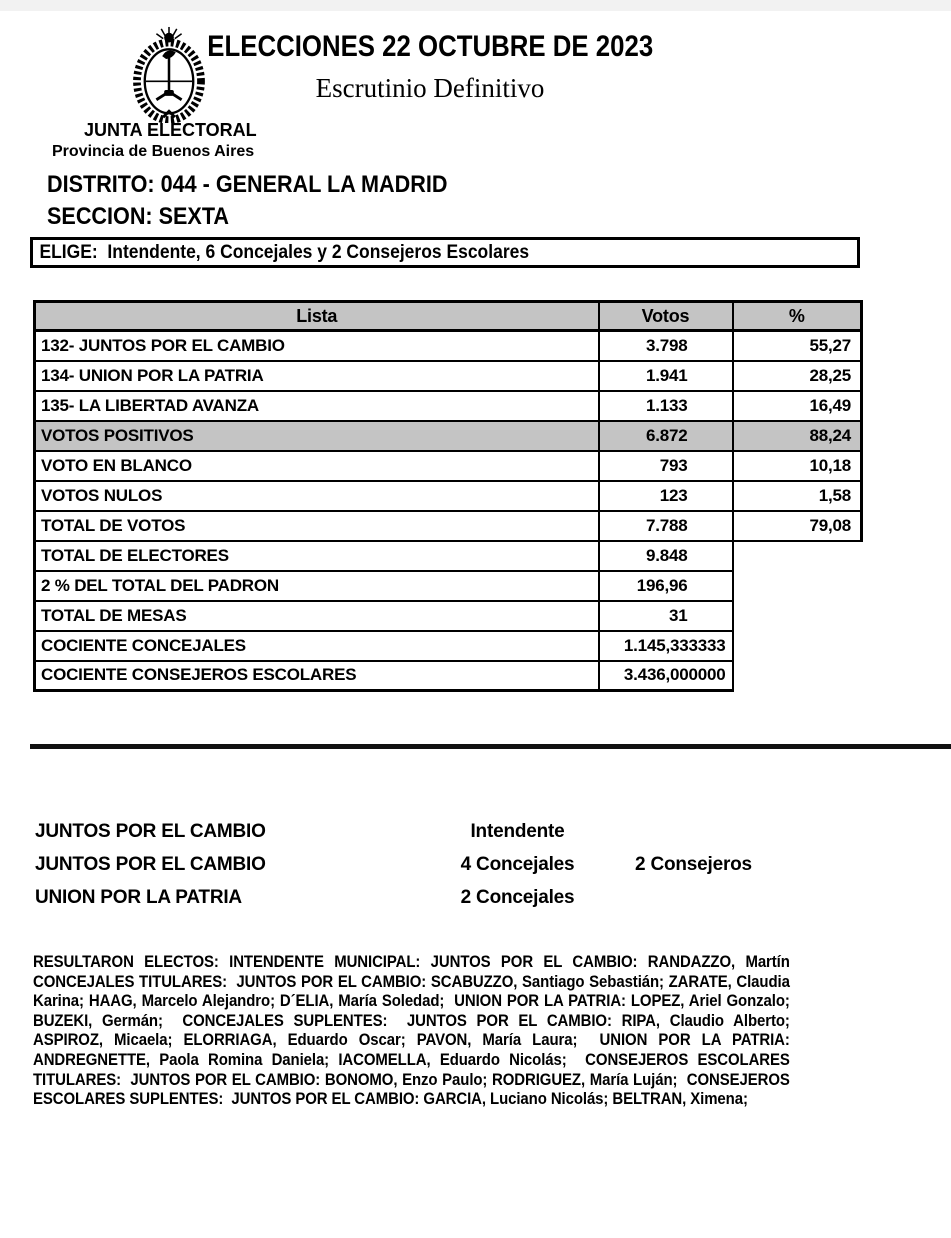  I want to click on votos-cell: 1.941, so click(665, 375).